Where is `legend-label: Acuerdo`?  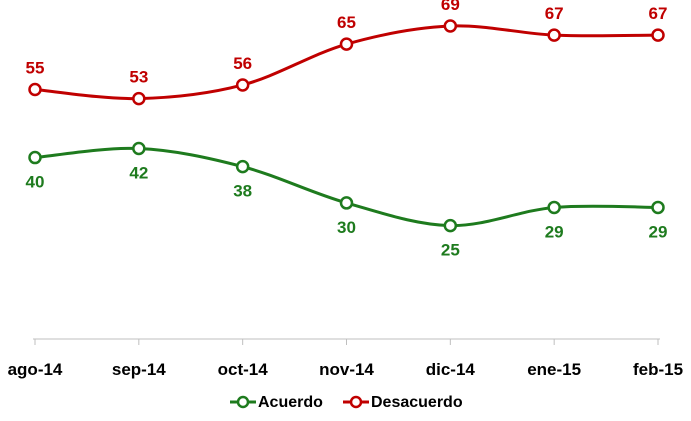
legend-label: Acuerdo is located at coordinates (290, 402).